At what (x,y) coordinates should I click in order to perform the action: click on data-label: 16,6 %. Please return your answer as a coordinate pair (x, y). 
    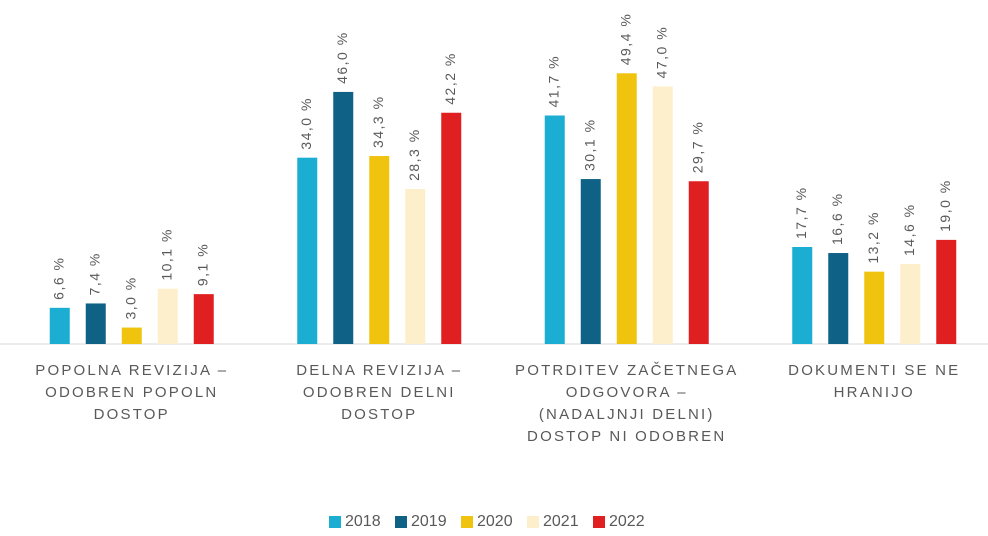
    Looking at the image, I should click on (837, 218).